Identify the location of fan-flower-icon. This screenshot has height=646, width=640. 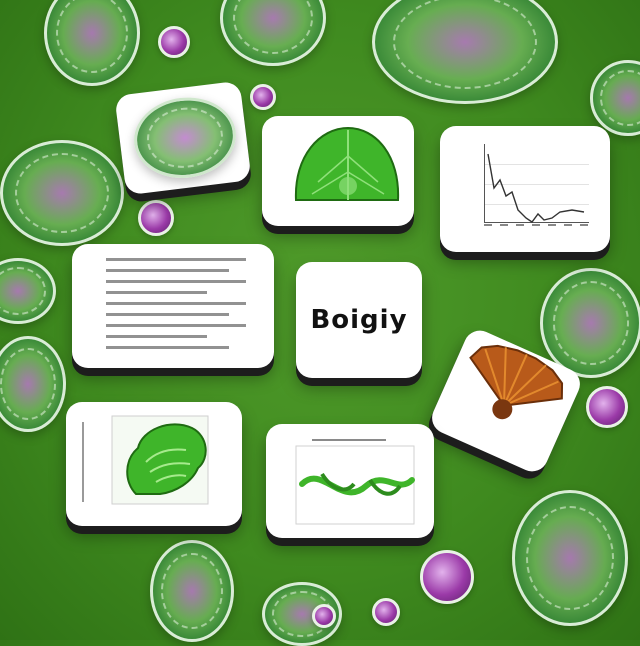
(516, 382).